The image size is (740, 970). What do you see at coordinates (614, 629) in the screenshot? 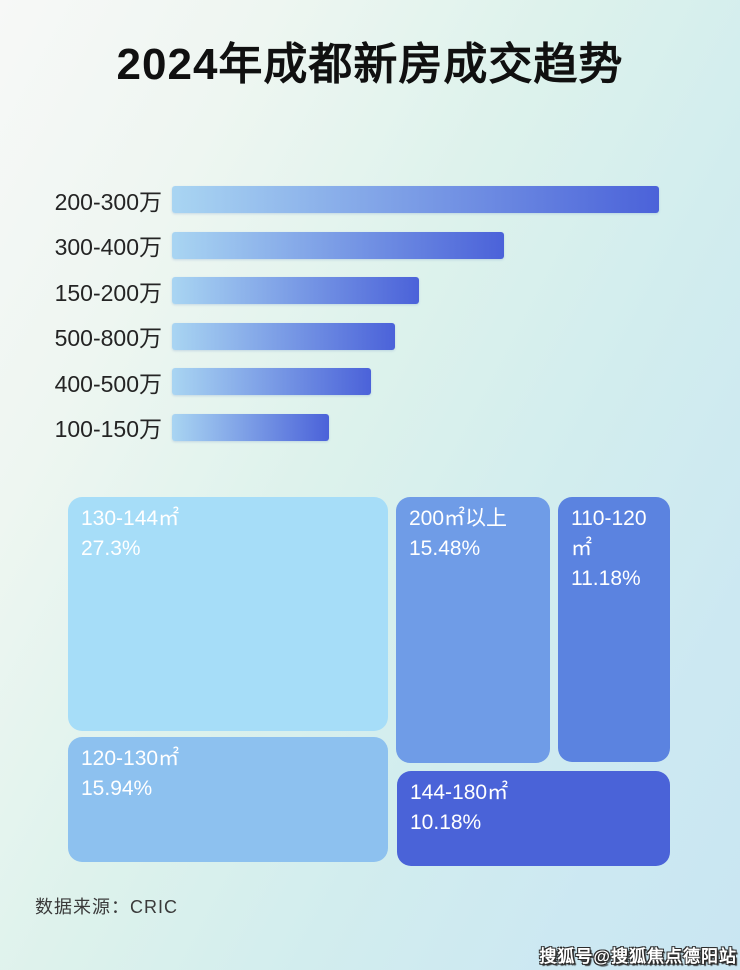
I see `treemap-block-110-120: 110-120㎡ 11.18%` at bounding box center [614, 629].